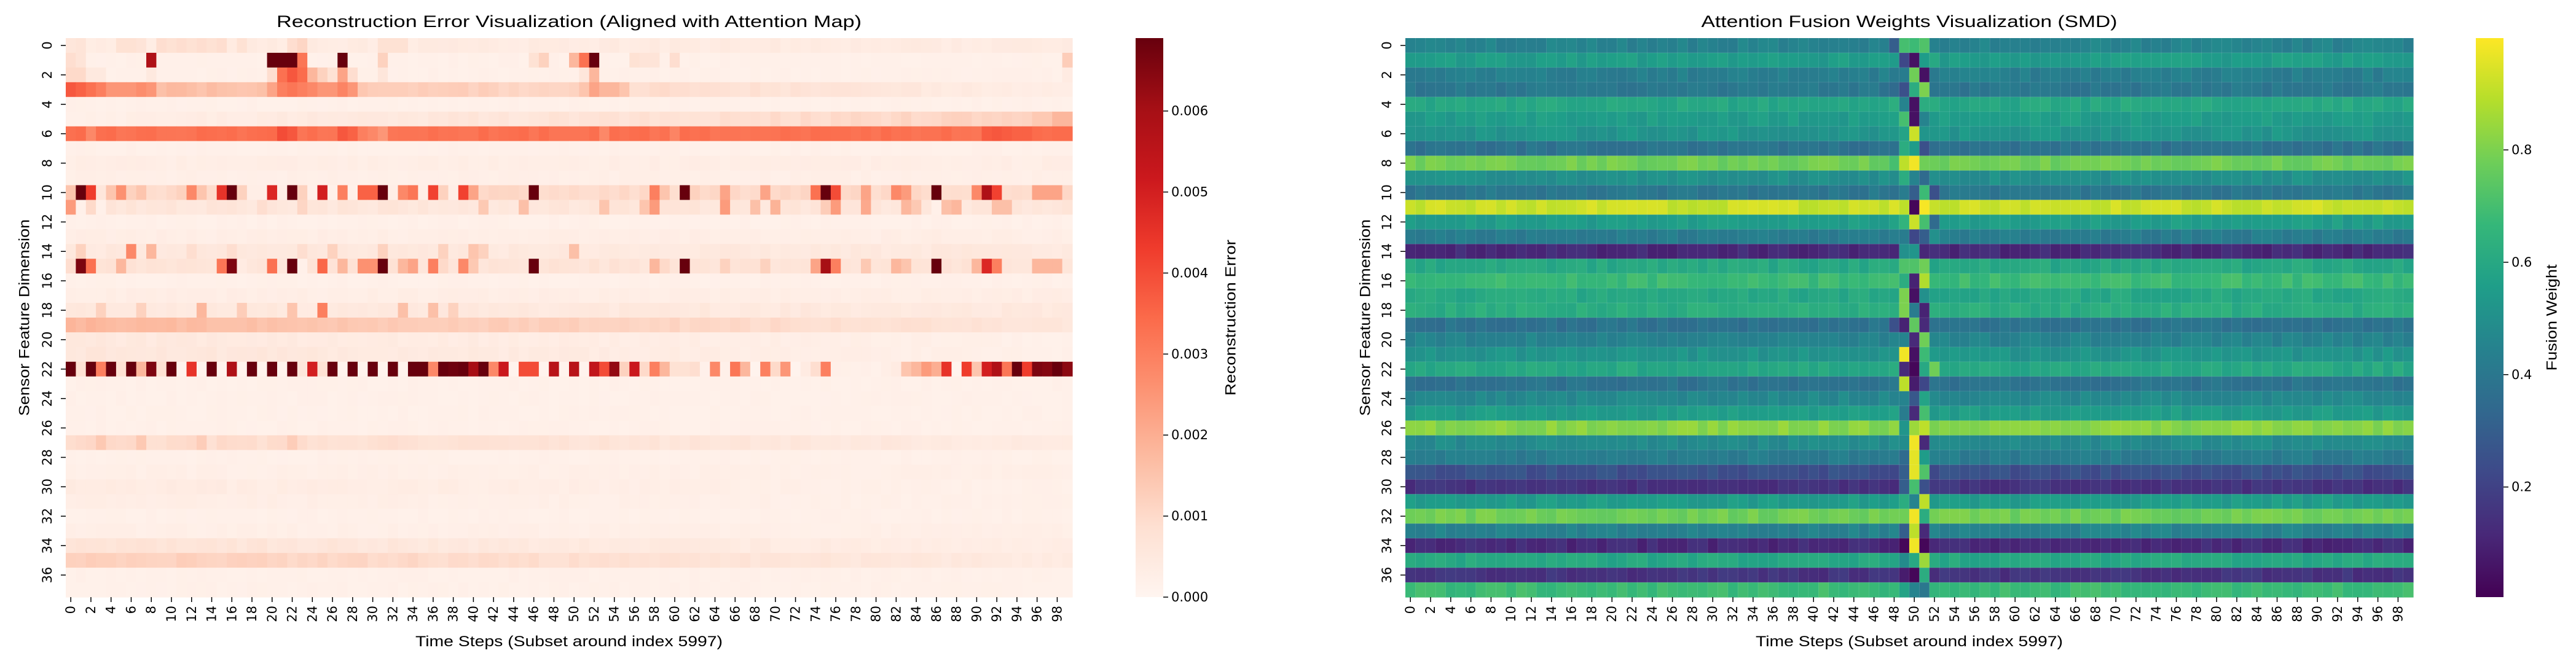 This screenshot has width=2576, height=661. Describe the element at coordinates (735, 614) in the screenshot. I see `x-tick-label: 66` at that location.